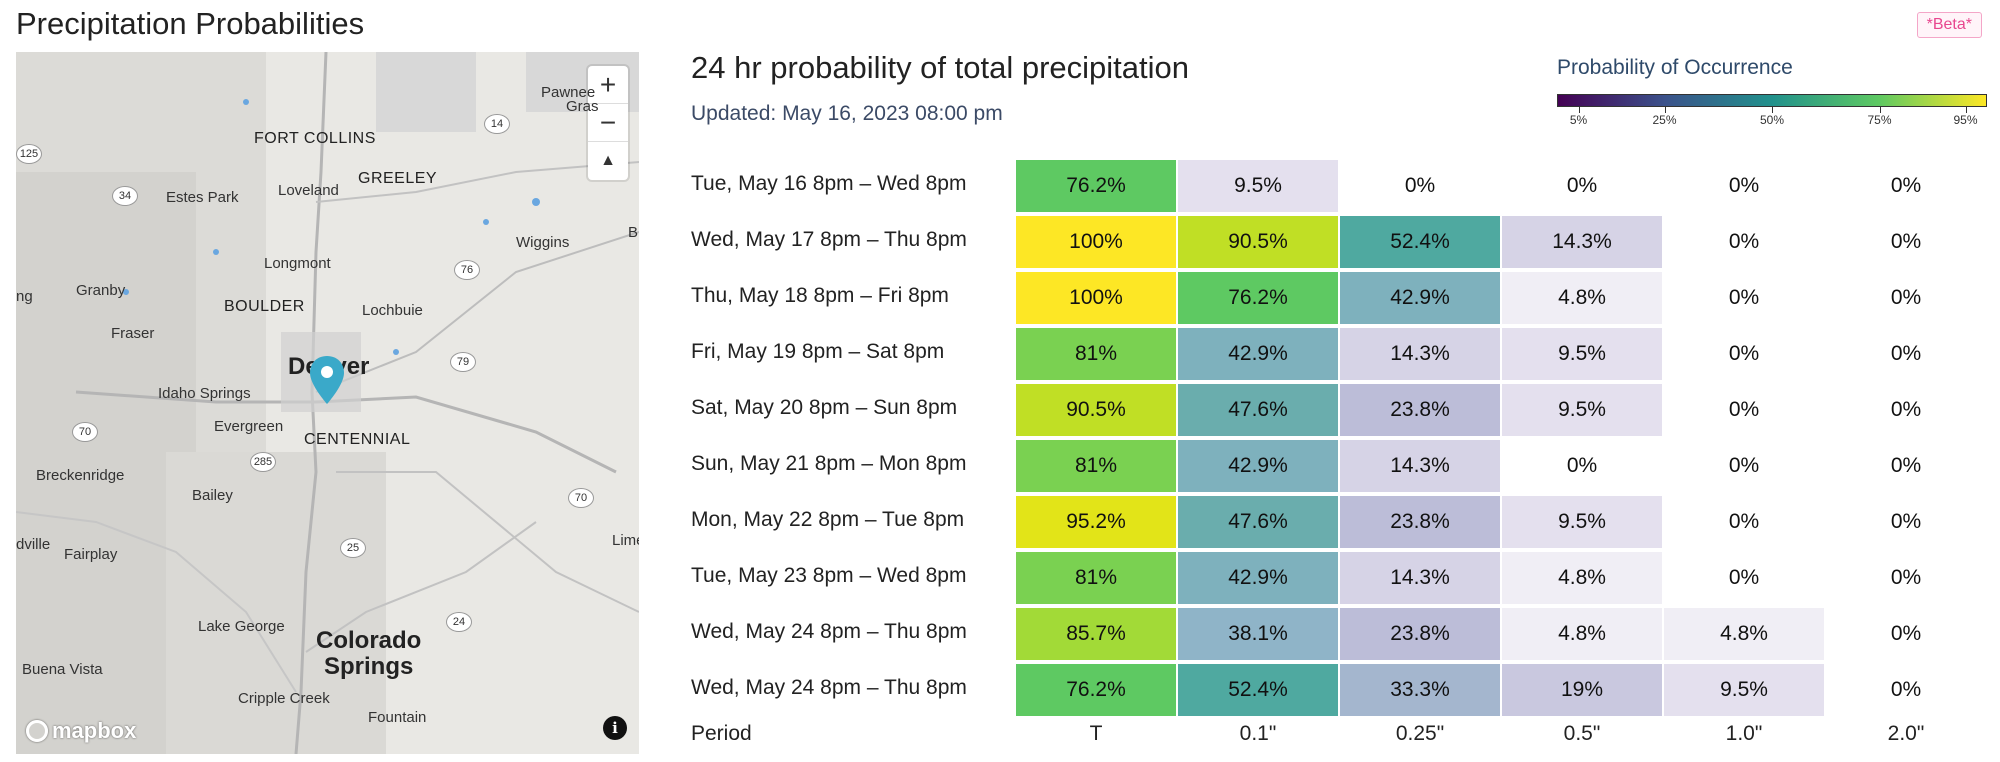 This screenshot has height=762, width=2000. What do you see at coordinates (829, 183) in the screenshot?
I see `period-label: Tue, May 16 8pm – Wed 8pm` at bounding box center [829, 183].